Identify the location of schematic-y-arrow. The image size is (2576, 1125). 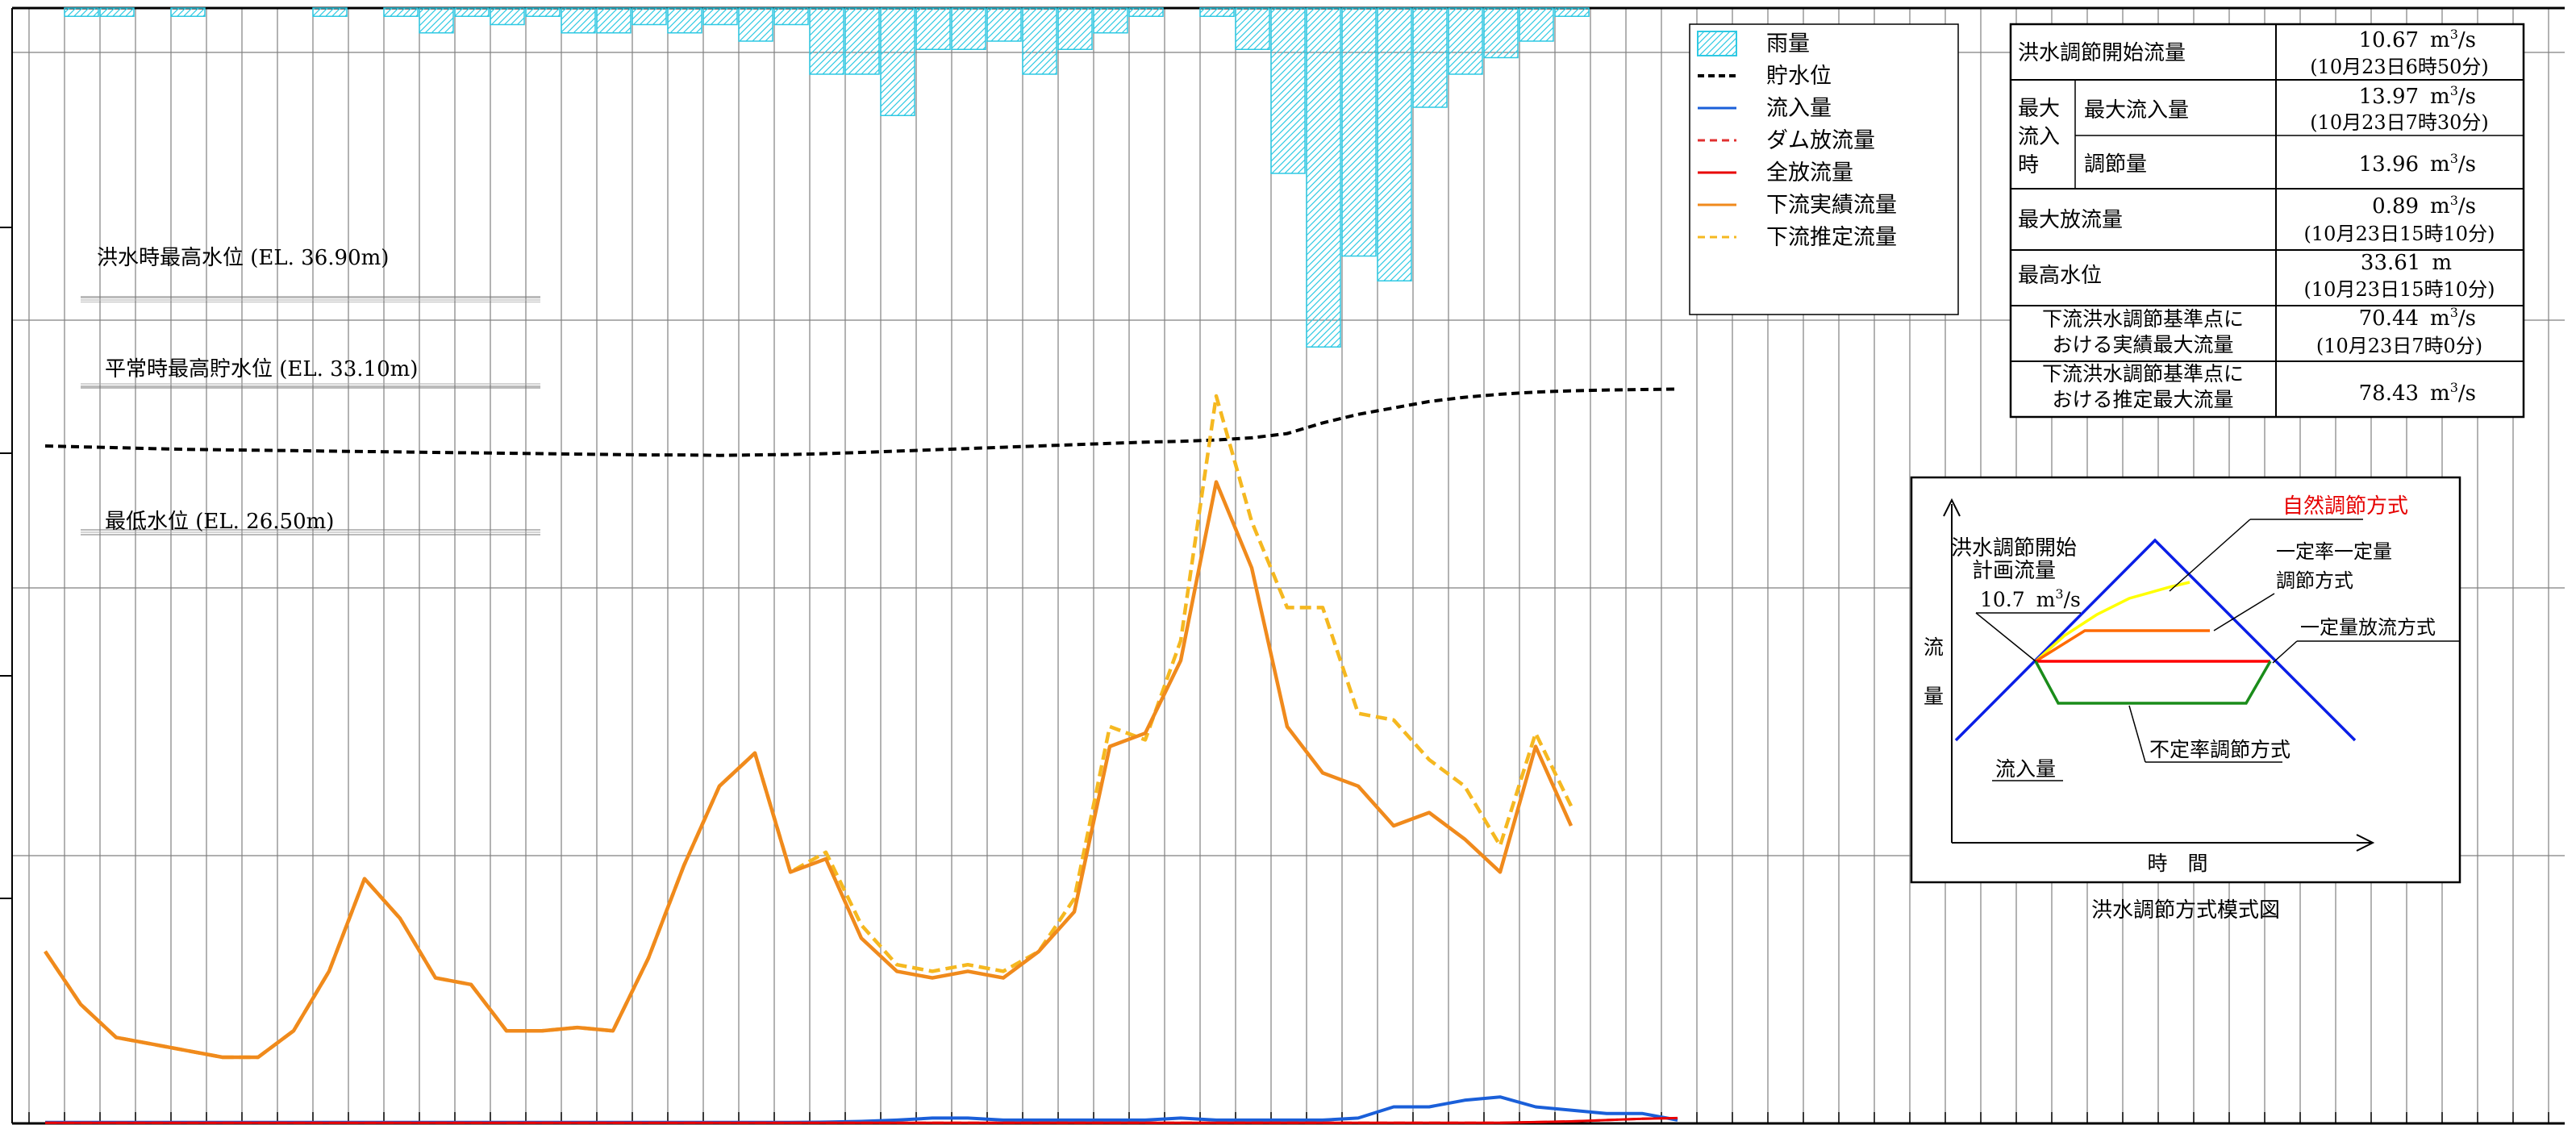
(1952, 507).